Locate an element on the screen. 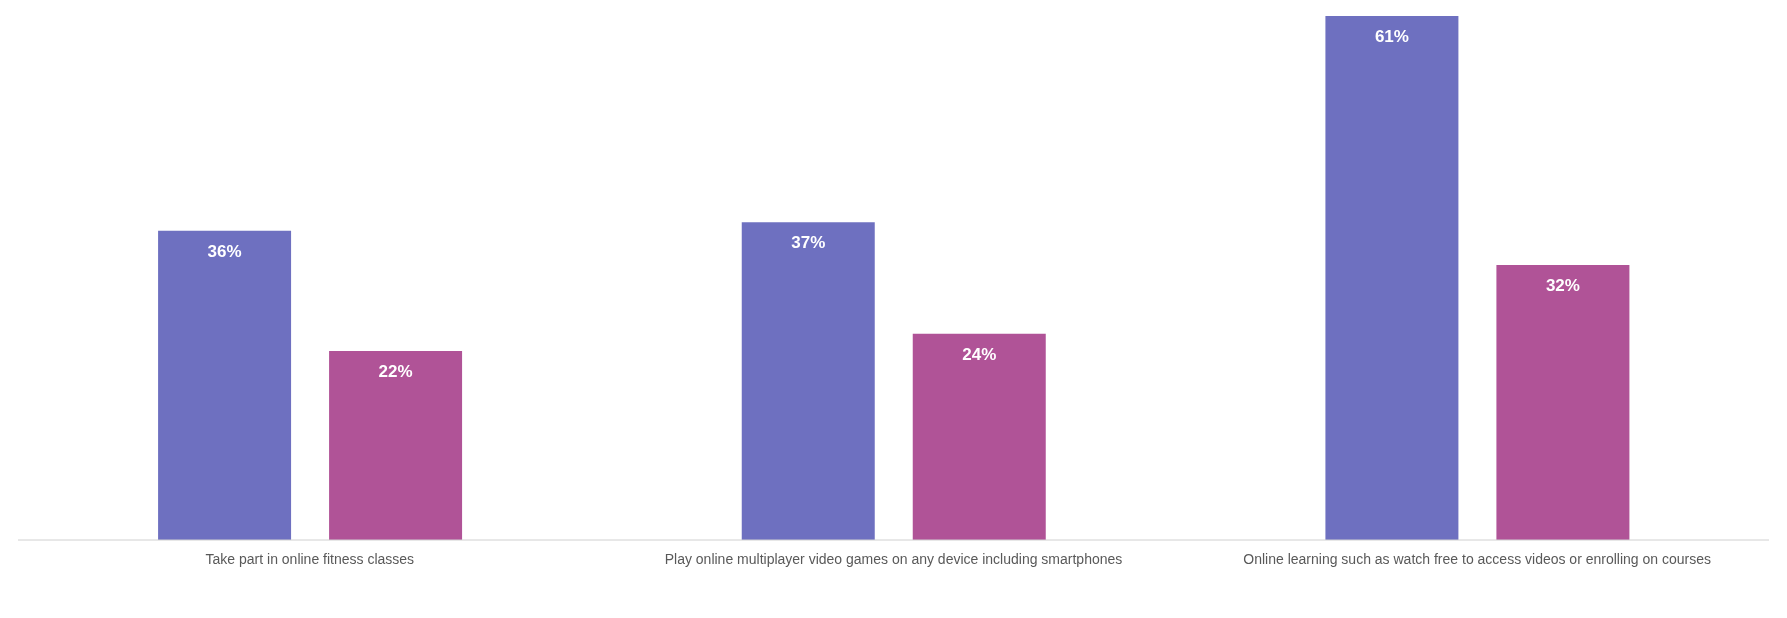 This screenshot has width=1787, height=618. data-label: 22% is located at coordinates (395, 372).